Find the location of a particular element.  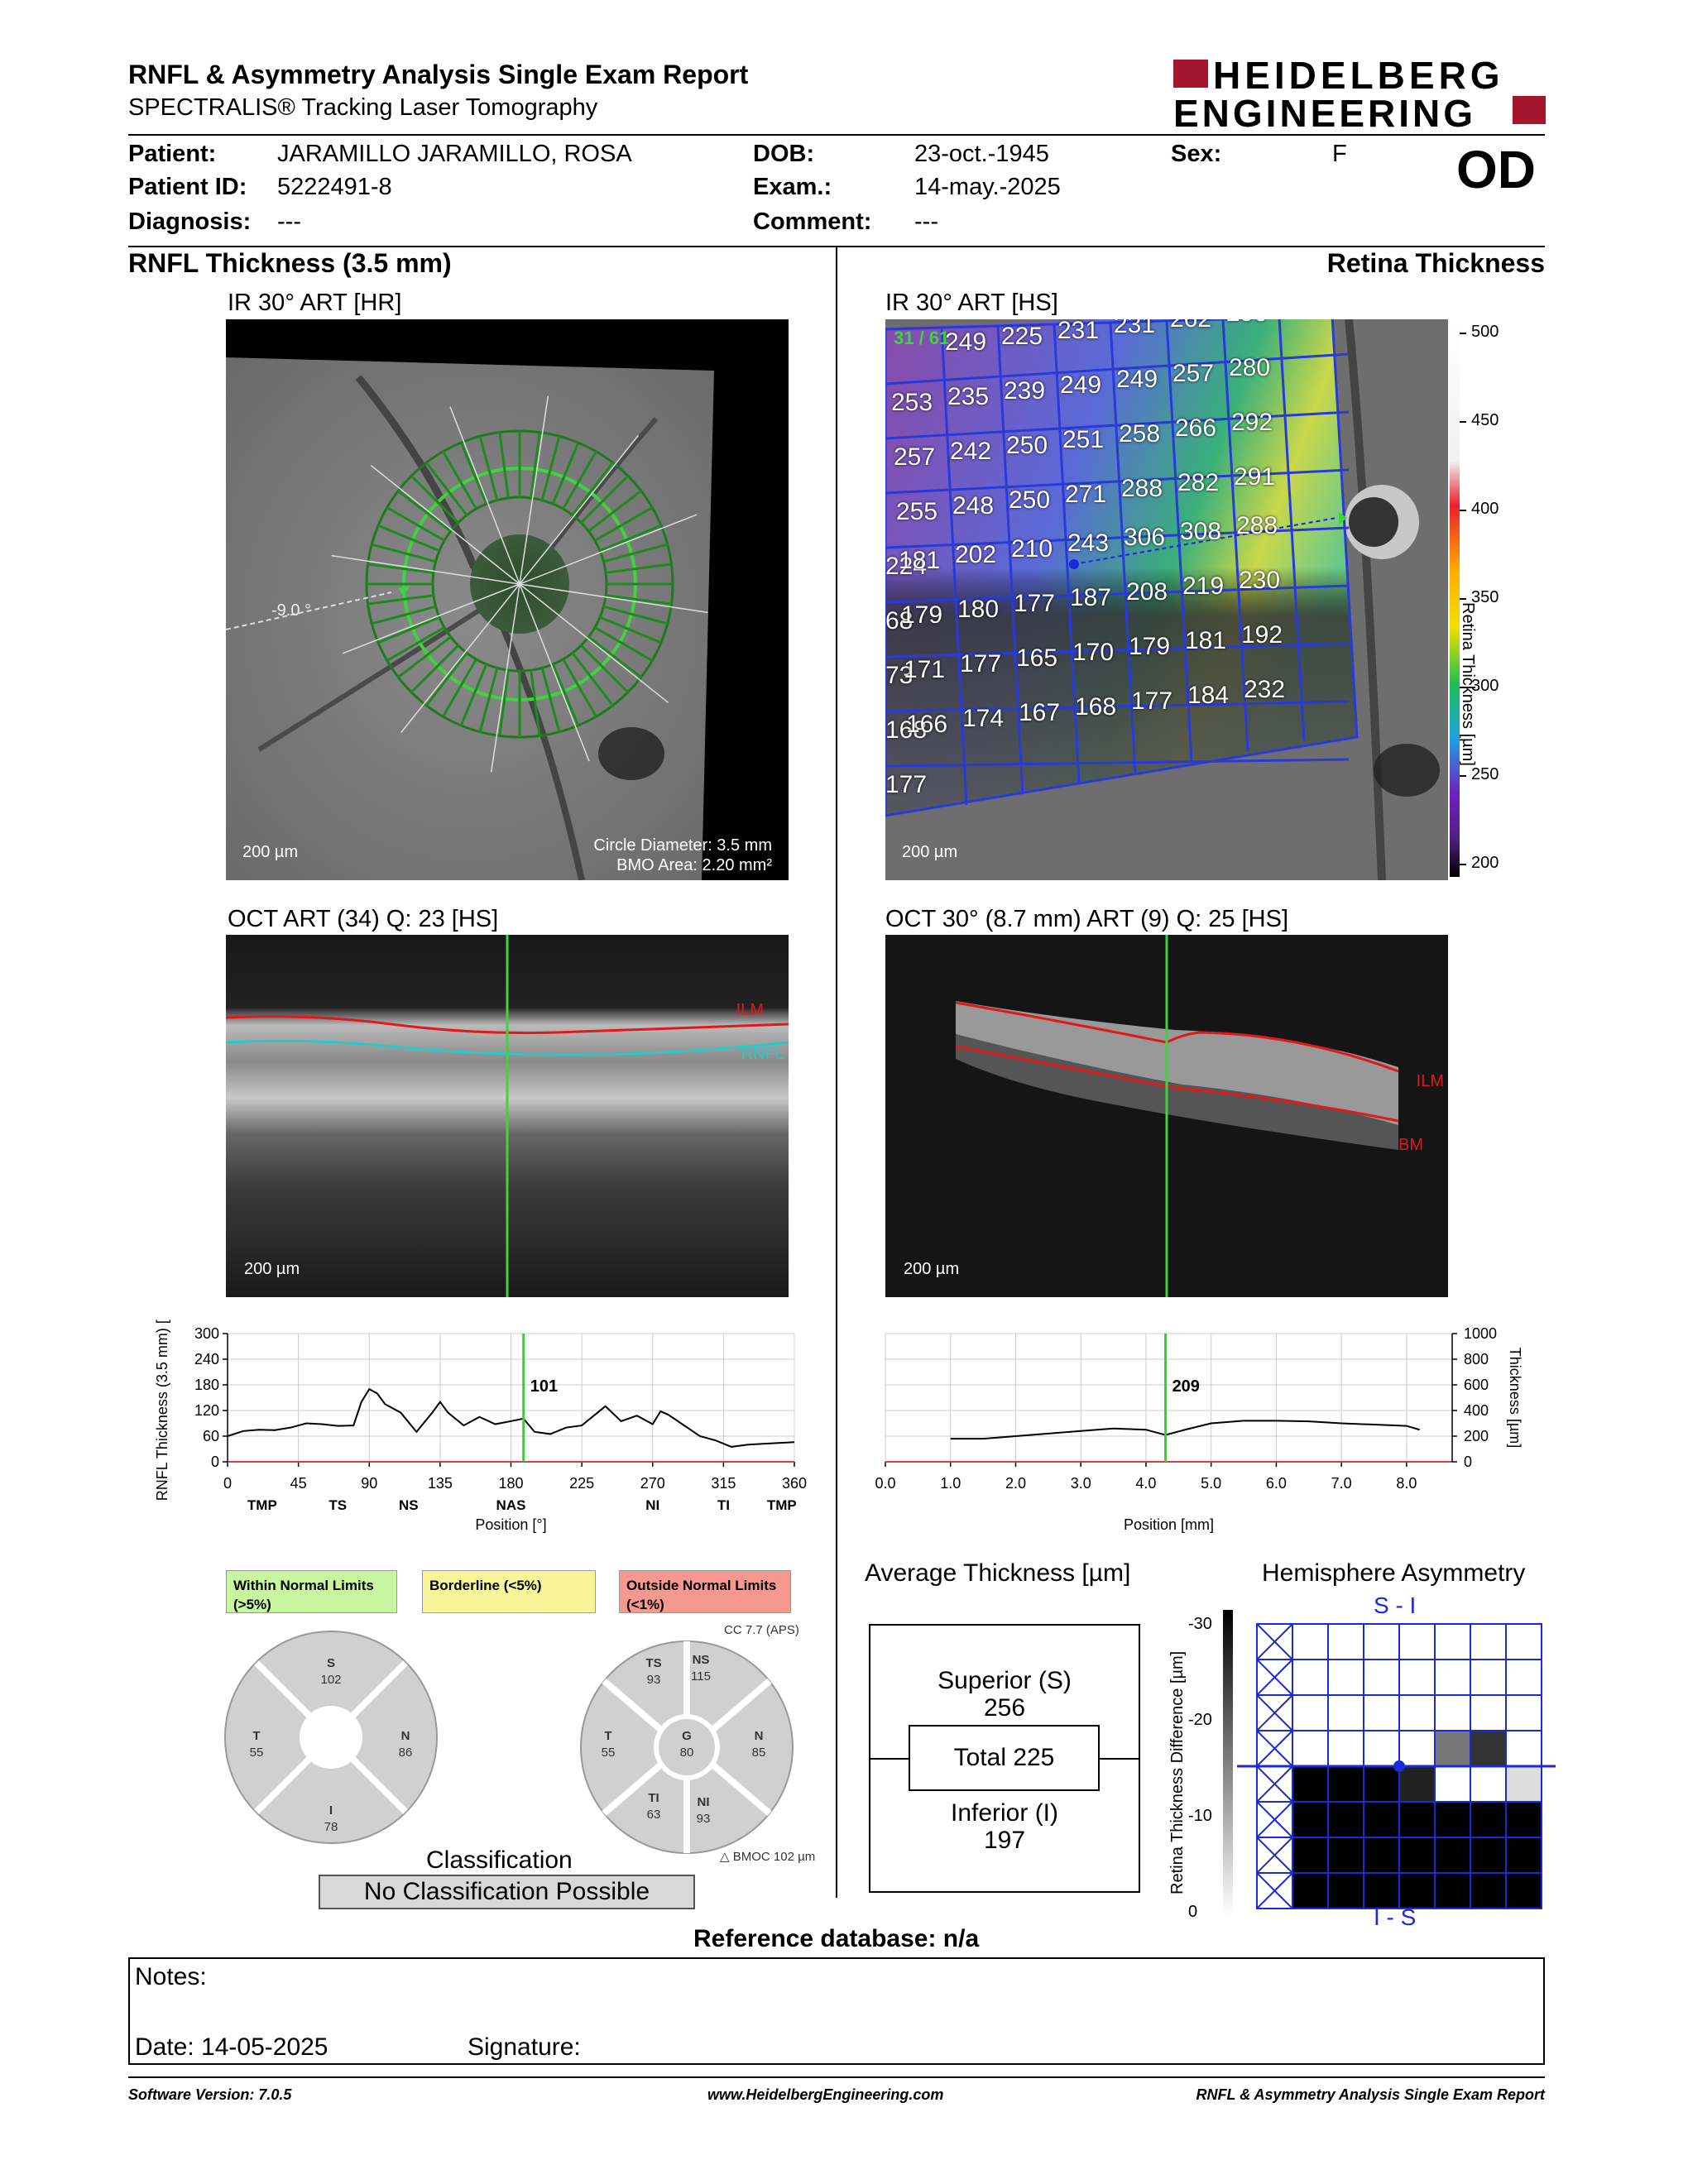

signature-label: Signature: is located at coordinates (524, 2047).